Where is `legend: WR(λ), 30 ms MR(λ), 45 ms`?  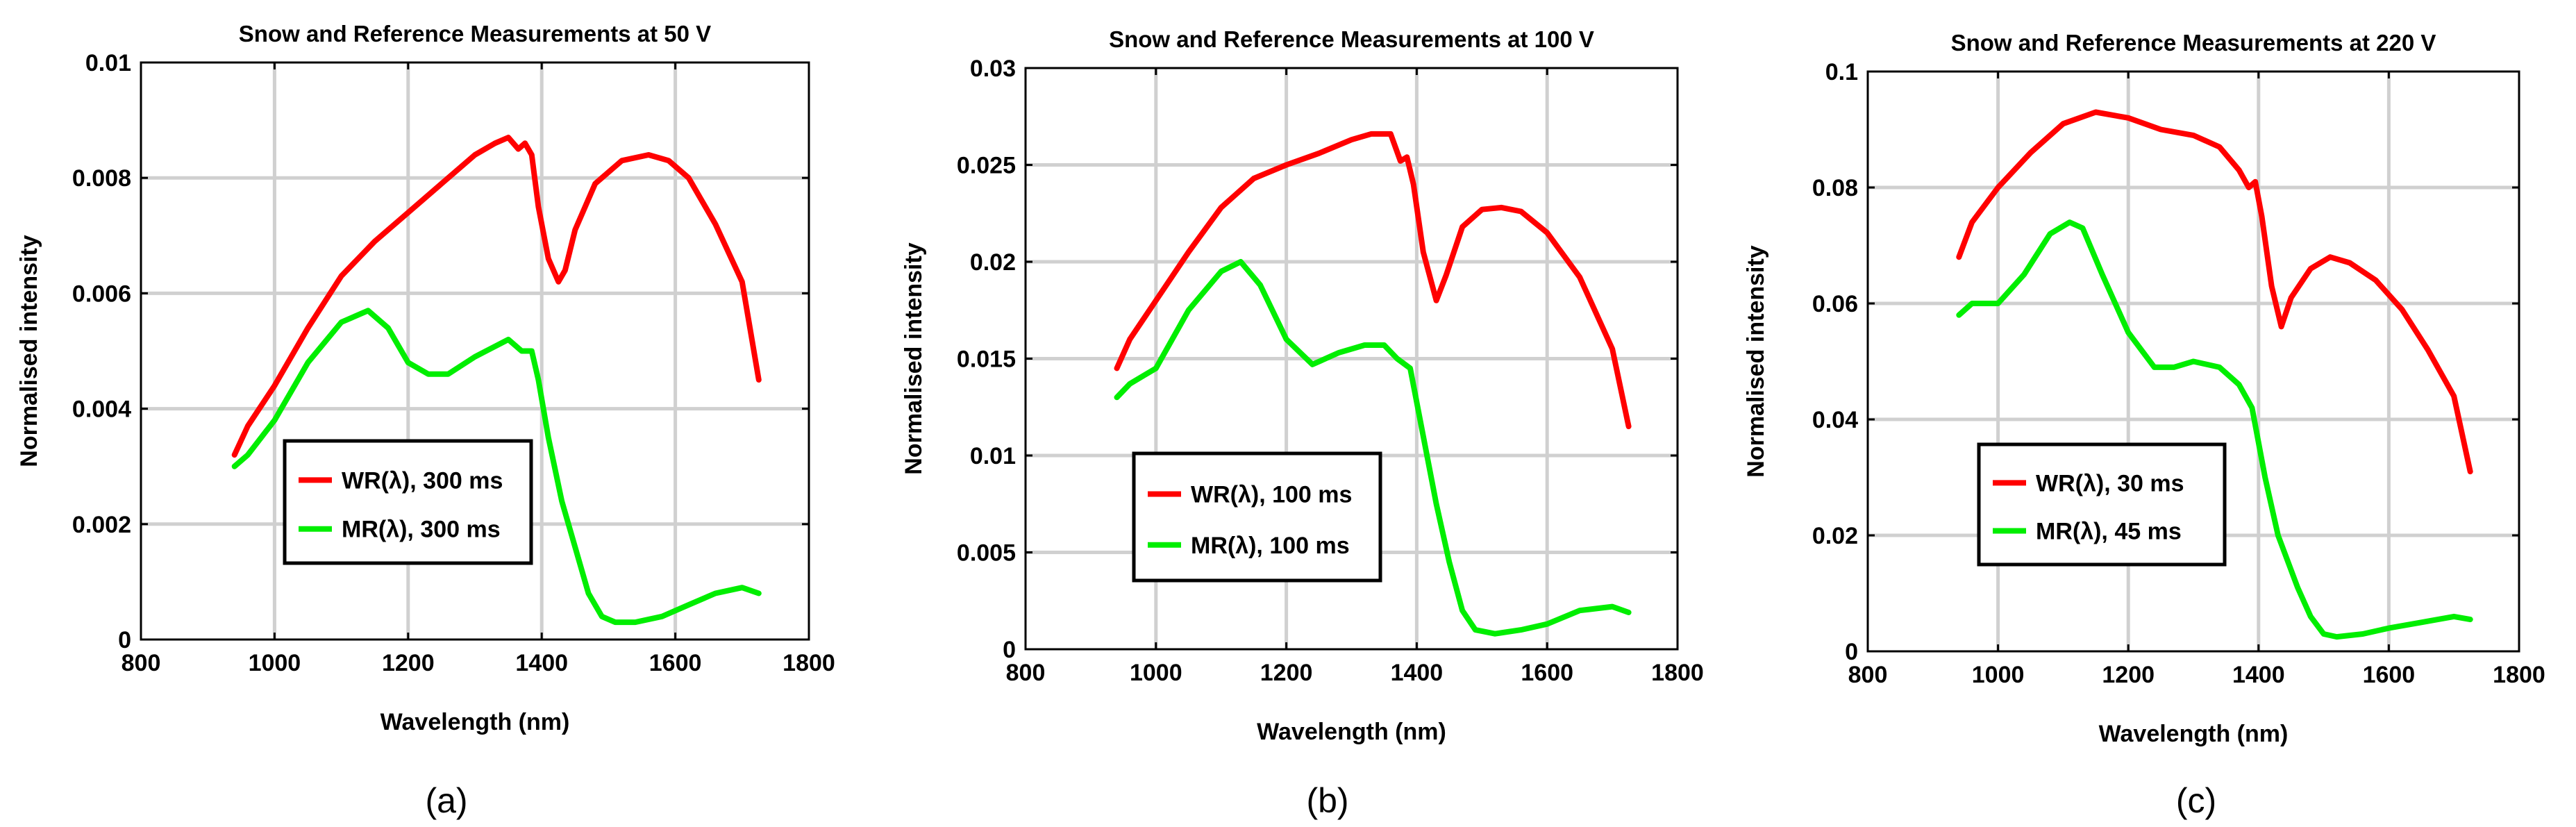
legend: WR(λ), 30 ms MR(λ), 45 ms is located at coordinates (2102, 505).